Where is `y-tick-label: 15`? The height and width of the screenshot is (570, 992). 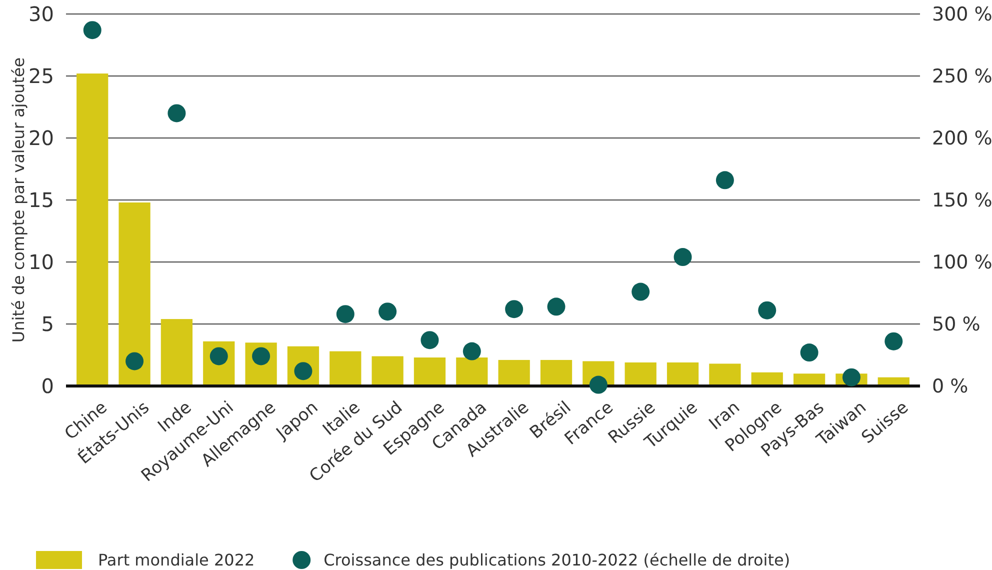 y-tick-label: 15 is located at coordinates (41, 200).